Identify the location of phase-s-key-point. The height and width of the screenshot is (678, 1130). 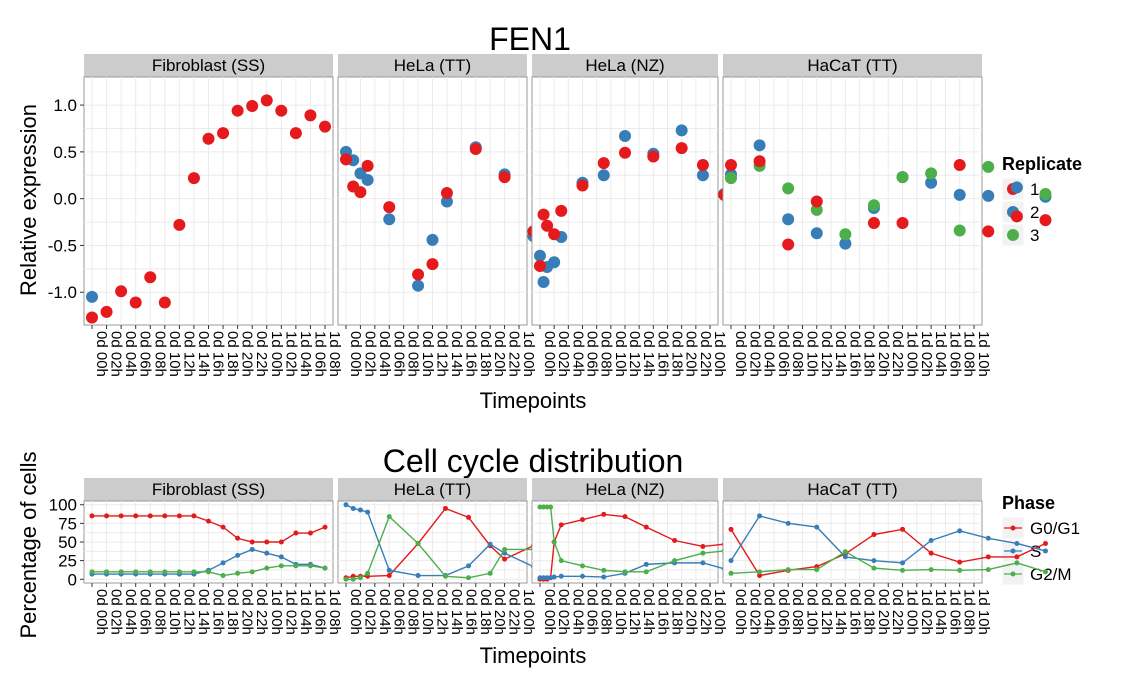
(1013, 551).